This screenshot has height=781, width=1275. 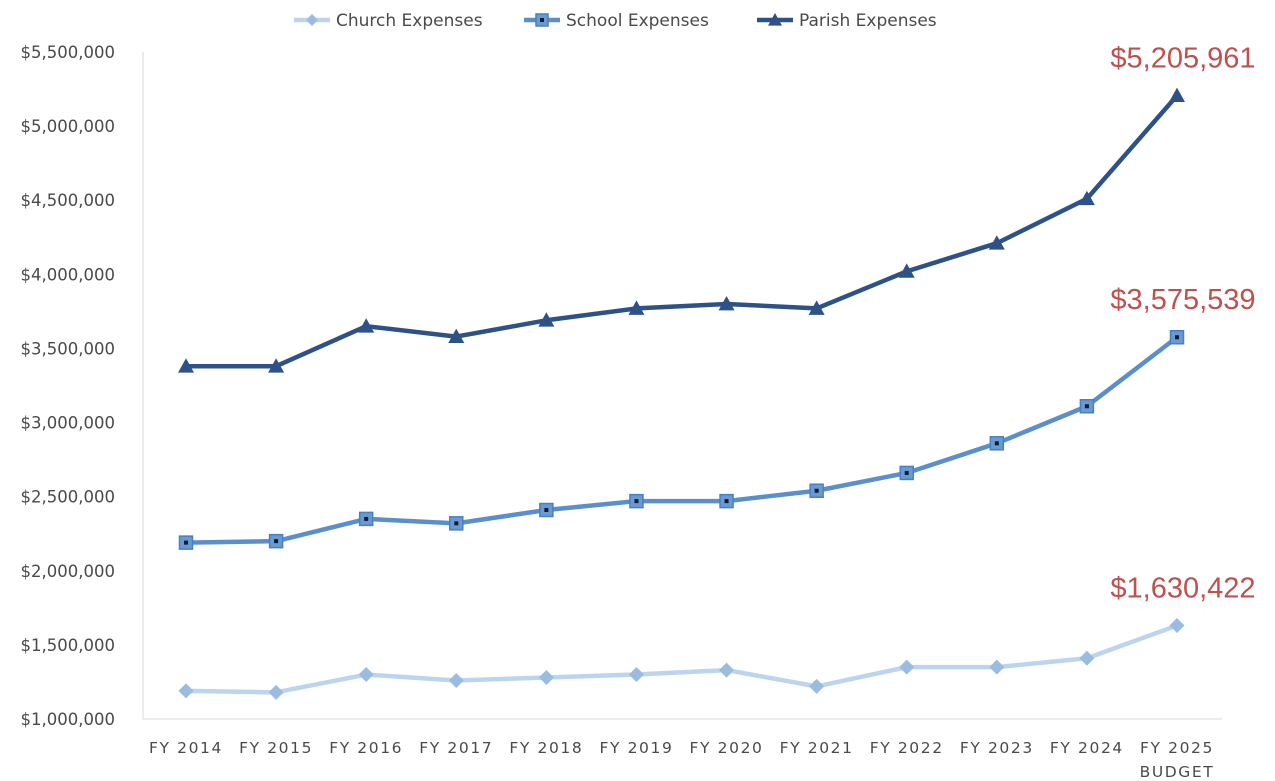 What do you see at coordinates (366, 748) in the screenshot?
I see `x-tick-label: FY 2016` at bounding box center [366, 748].